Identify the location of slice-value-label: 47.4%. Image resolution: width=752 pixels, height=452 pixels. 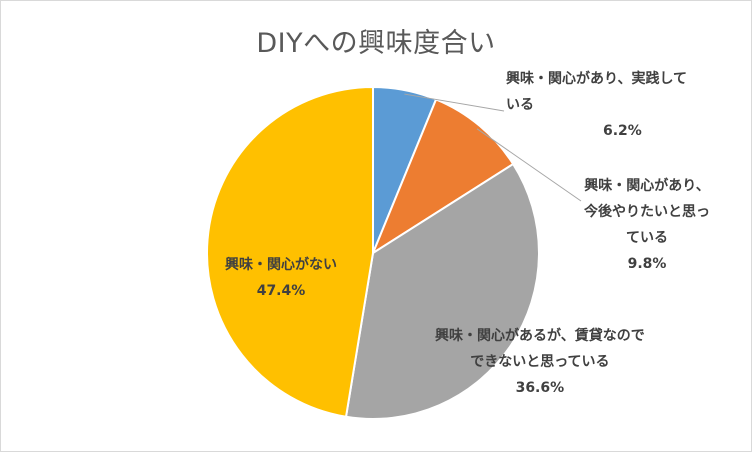
(281, 291).